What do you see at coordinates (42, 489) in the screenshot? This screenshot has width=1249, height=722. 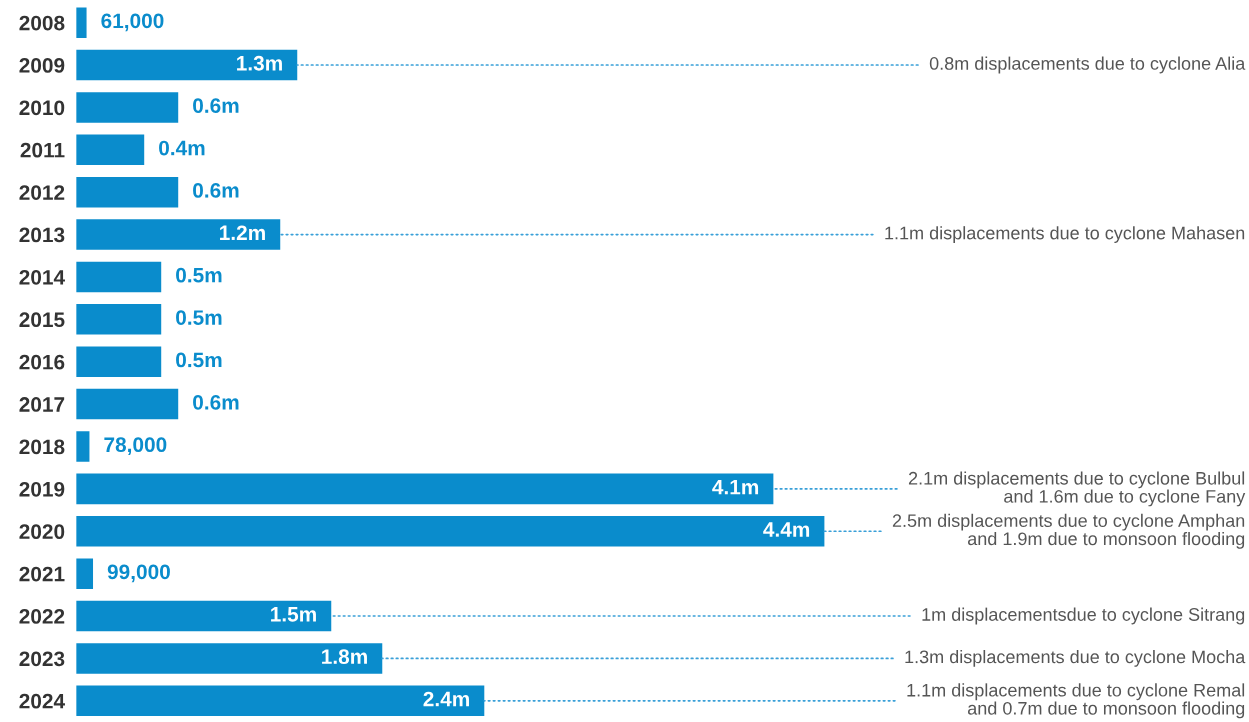 I see `y-tick-label: 2019` at bounding box center [42, 489].